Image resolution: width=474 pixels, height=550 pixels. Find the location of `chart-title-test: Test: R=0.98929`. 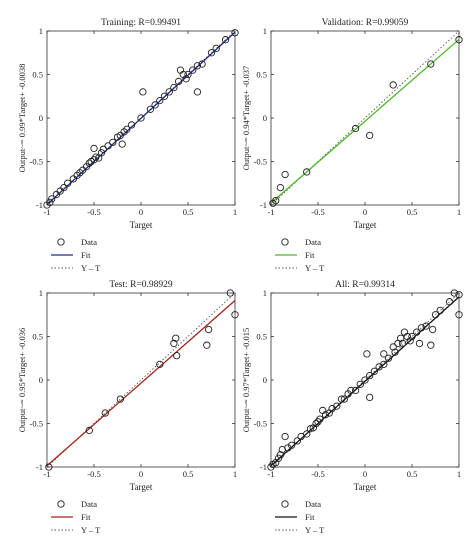

chart-title-test: Test: R=0.98929 is located at coordinates (141, 285).